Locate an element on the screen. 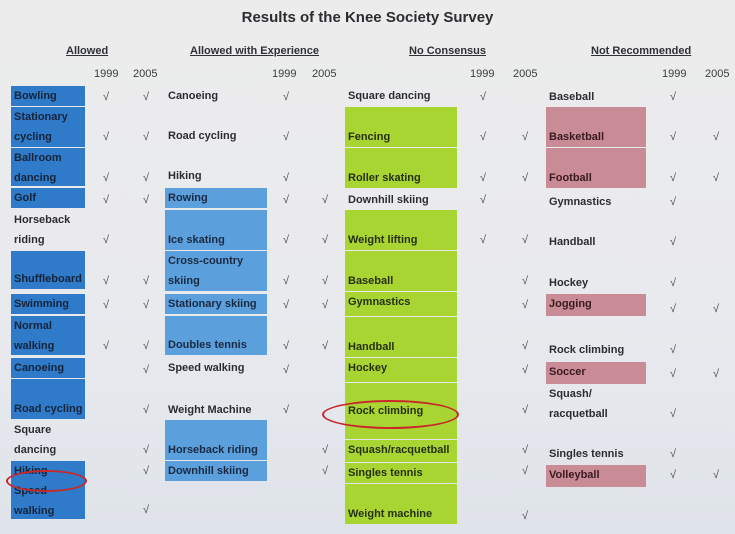  allowed-item: Canoeing is located at coordinates (48, 368).